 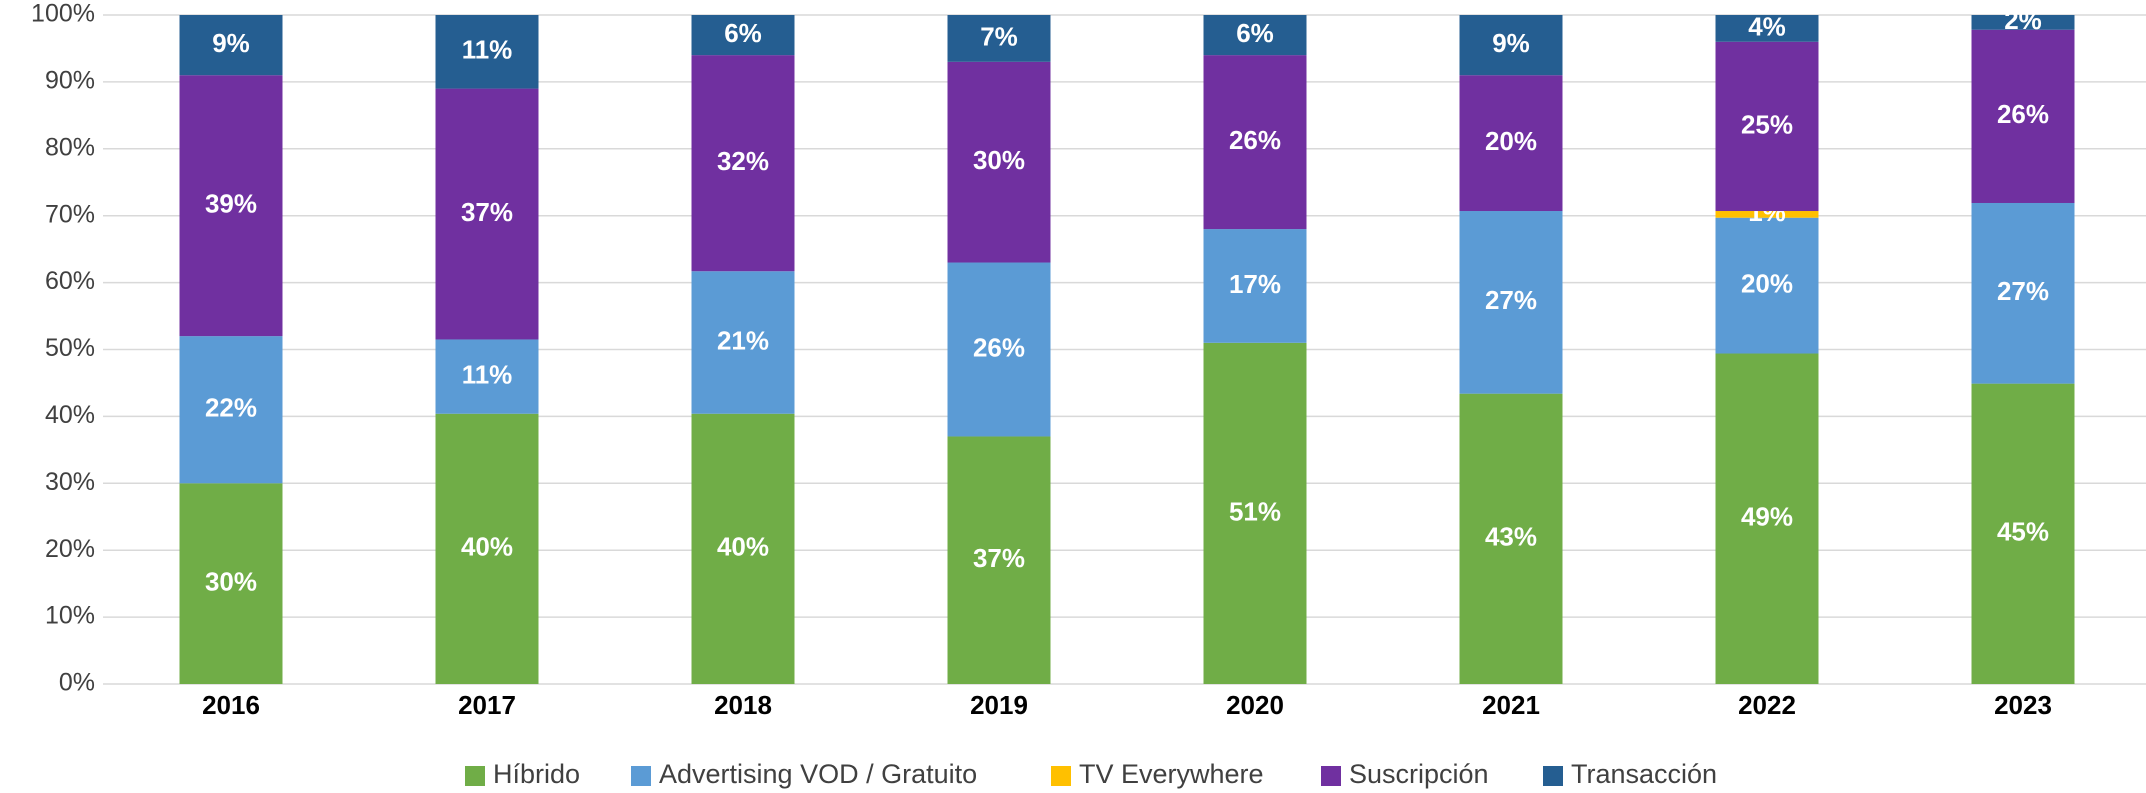 I want to click on legend-label: Híbrido, so click(x=536, y=774).